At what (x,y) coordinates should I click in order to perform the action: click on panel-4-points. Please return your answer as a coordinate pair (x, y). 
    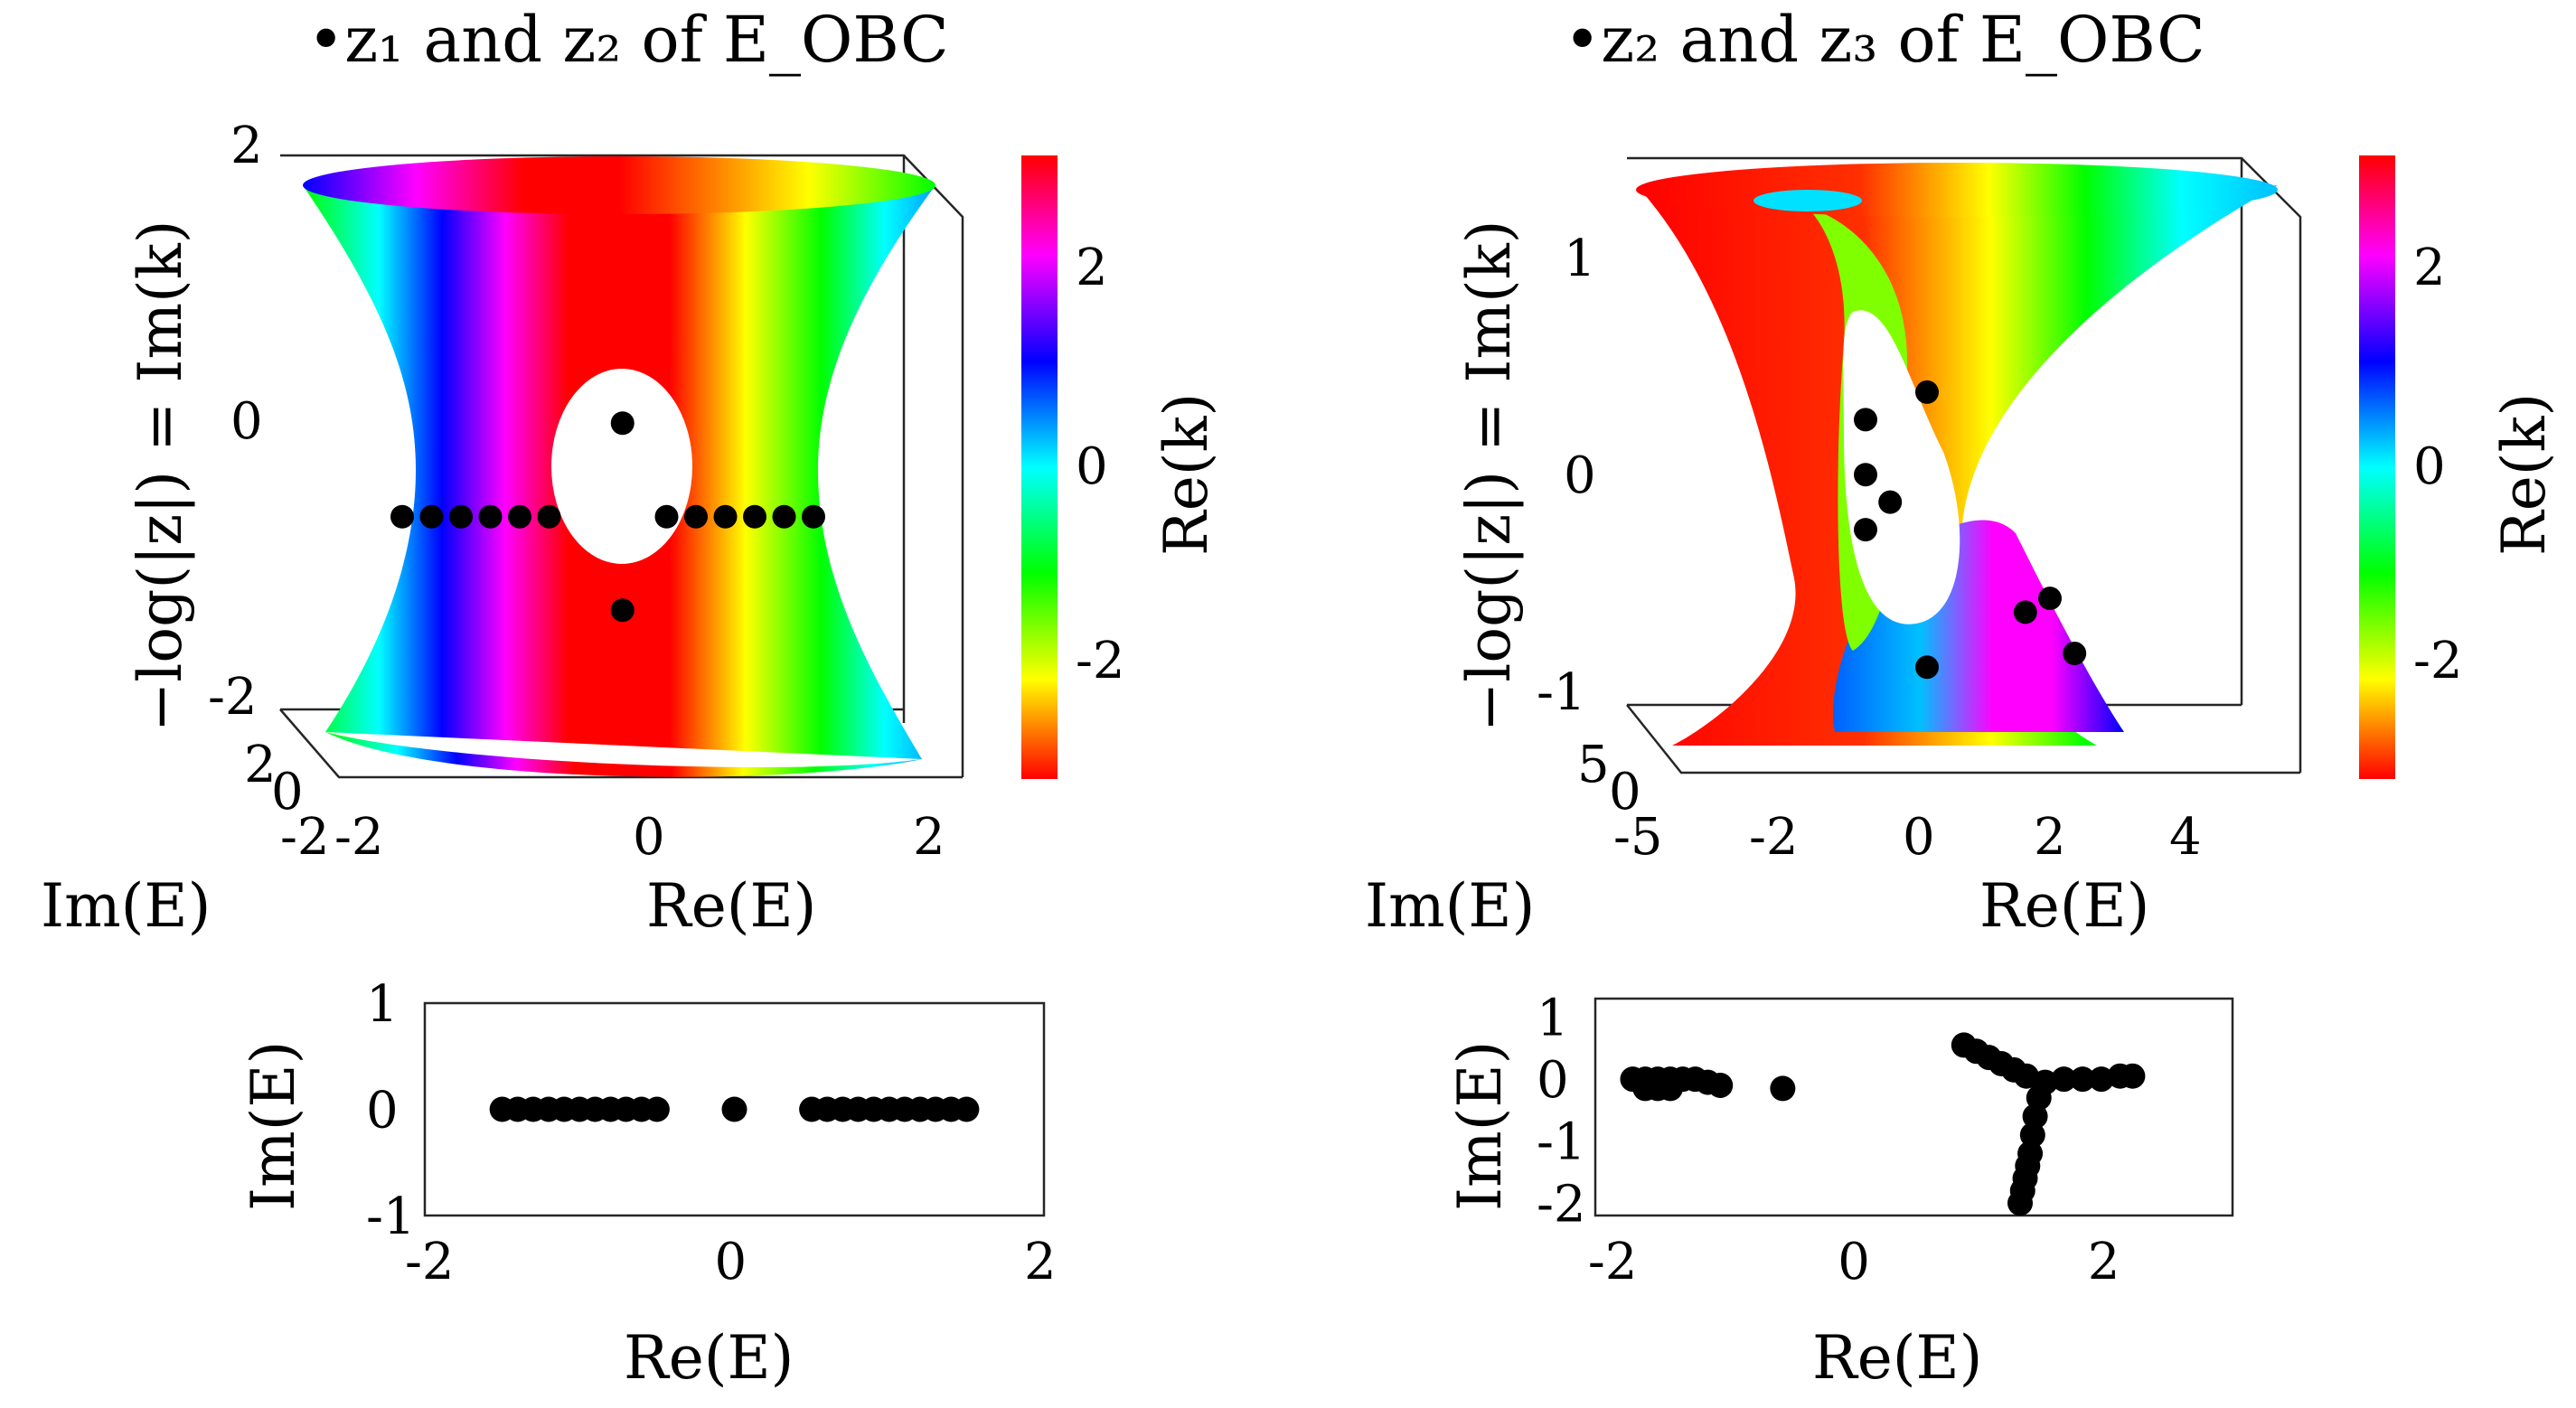
    Looking at the image, I should click on (1883, 1124).